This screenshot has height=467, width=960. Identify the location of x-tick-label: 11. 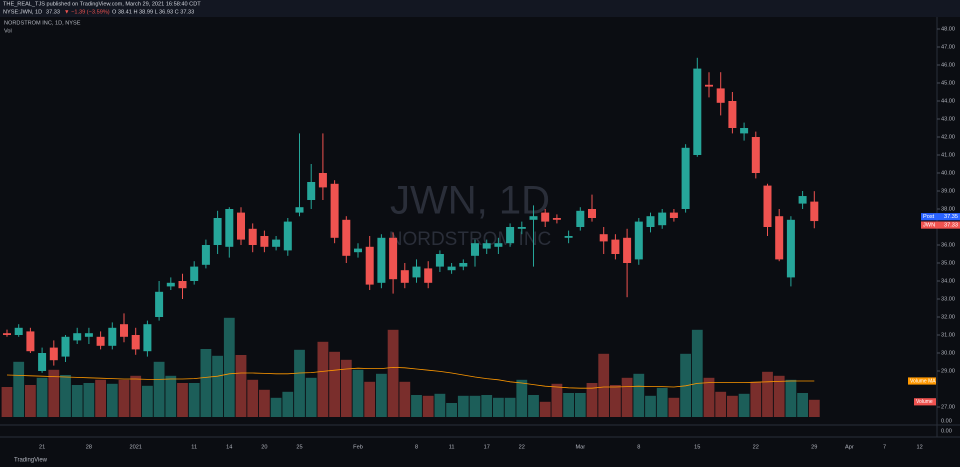
(194, 447).